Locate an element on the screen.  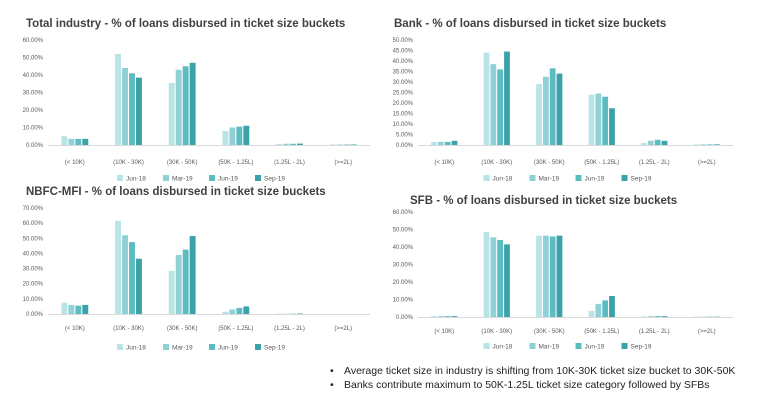
y-tick-label: 5.00% is located at coordinates (405, 136).